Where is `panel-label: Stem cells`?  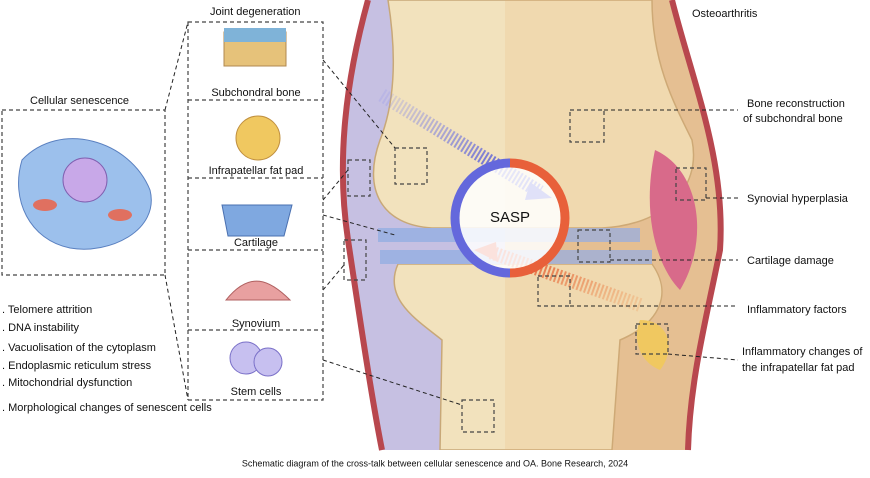 panel-label: Stem cells is located at coordinates (256, 392).